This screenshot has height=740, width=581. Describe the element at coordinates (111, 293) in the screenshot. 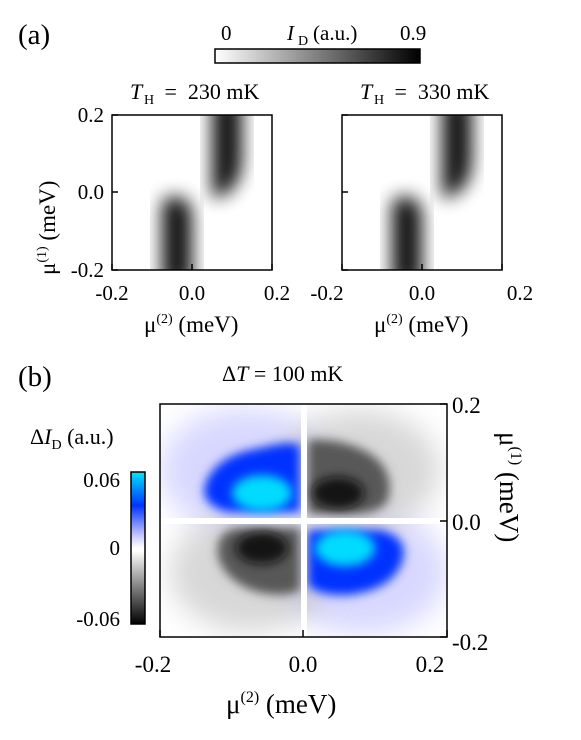

I see `heatmap-left-xtick: -0.2` at that location.